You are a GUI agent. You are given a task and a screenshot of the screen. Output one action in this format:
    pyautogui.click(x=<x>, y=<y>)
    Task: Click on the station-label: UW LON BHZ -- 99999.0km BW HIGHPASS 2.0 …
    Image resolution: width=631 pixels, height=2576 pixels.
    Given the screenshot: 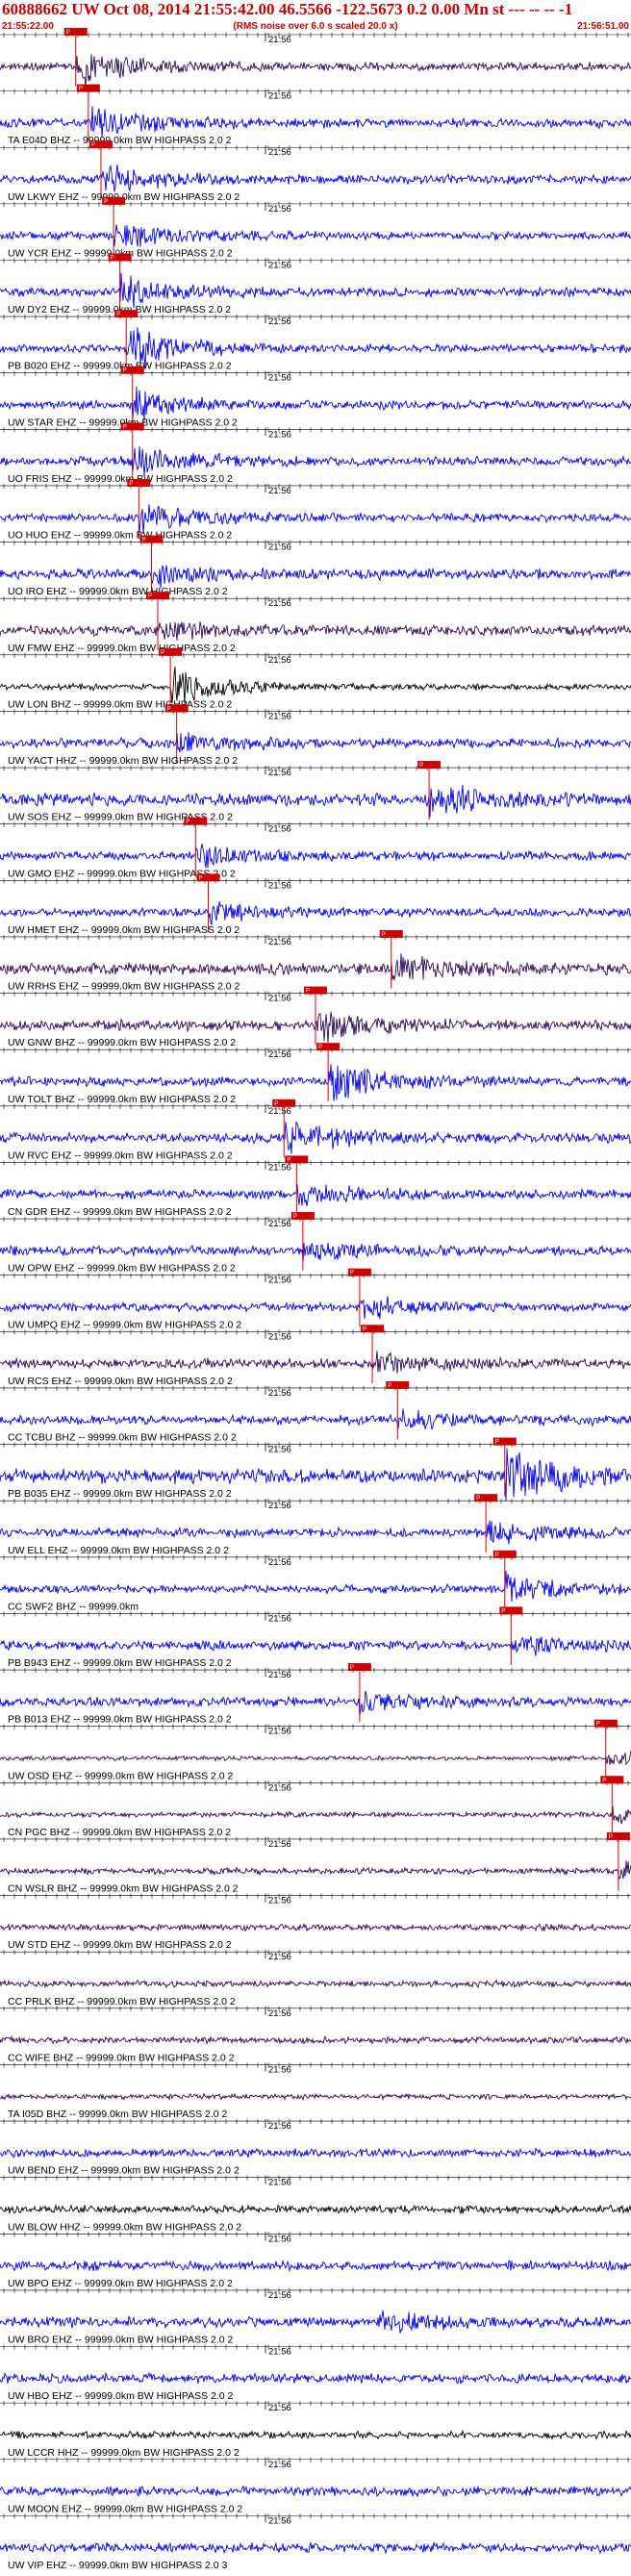 What is the action you would take?
    pyautogui.click(x=120, y=704)
    